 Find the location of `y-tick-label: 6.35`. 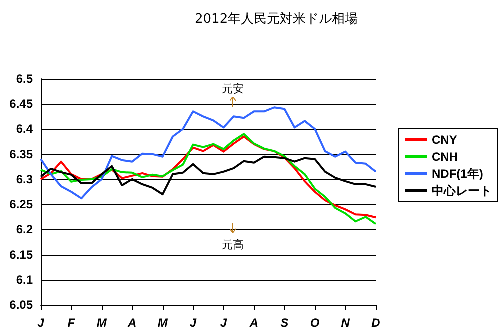

y-tick-label: 6.35 is located at coordinates (22, 154).